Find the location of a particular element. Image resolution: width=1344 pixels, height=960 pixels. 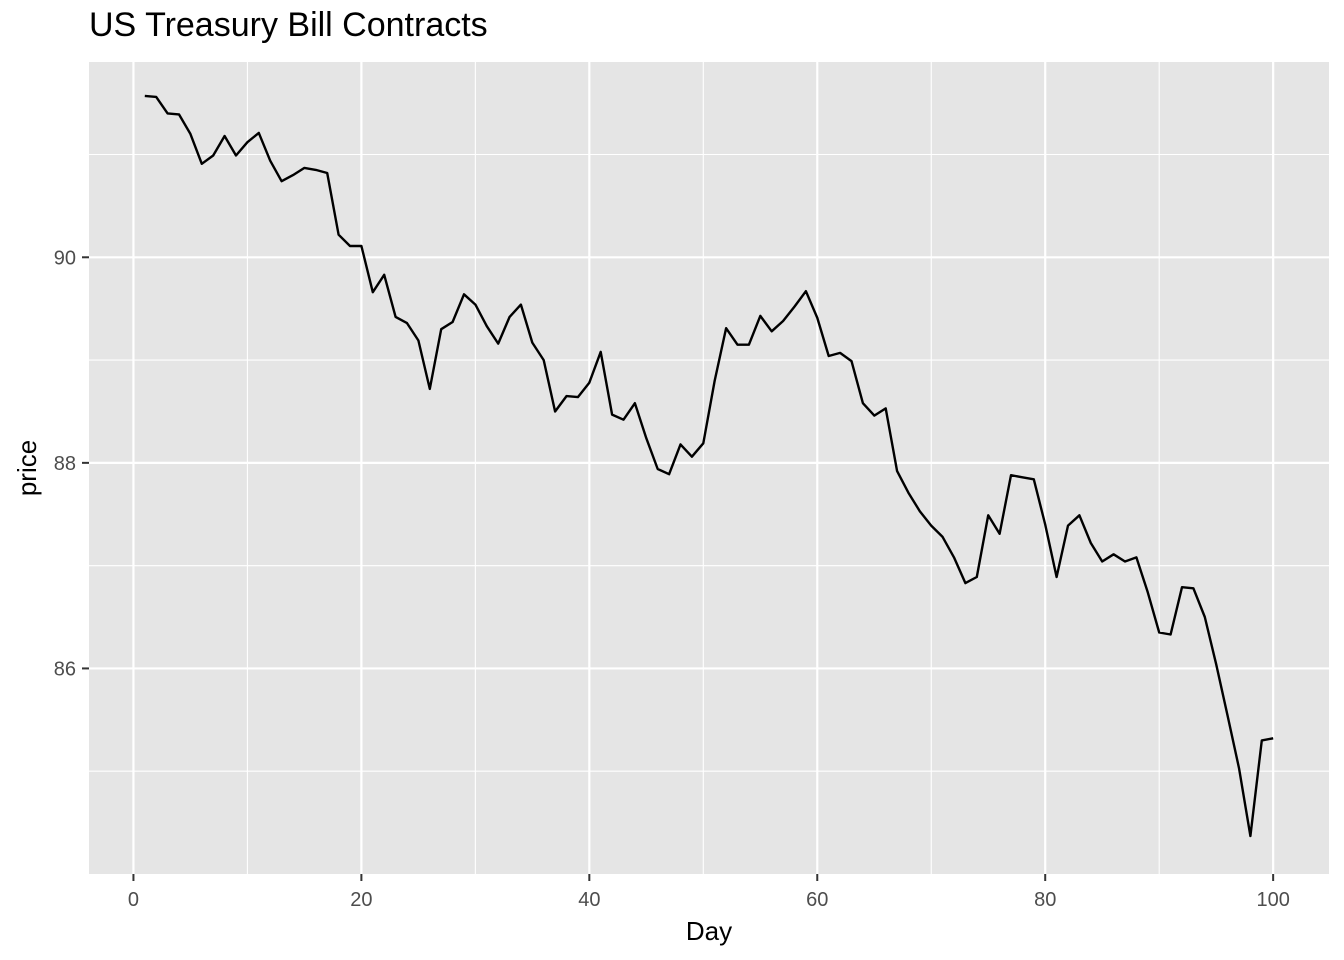

x-axis-title: Day is located at coordinates (709, 931).